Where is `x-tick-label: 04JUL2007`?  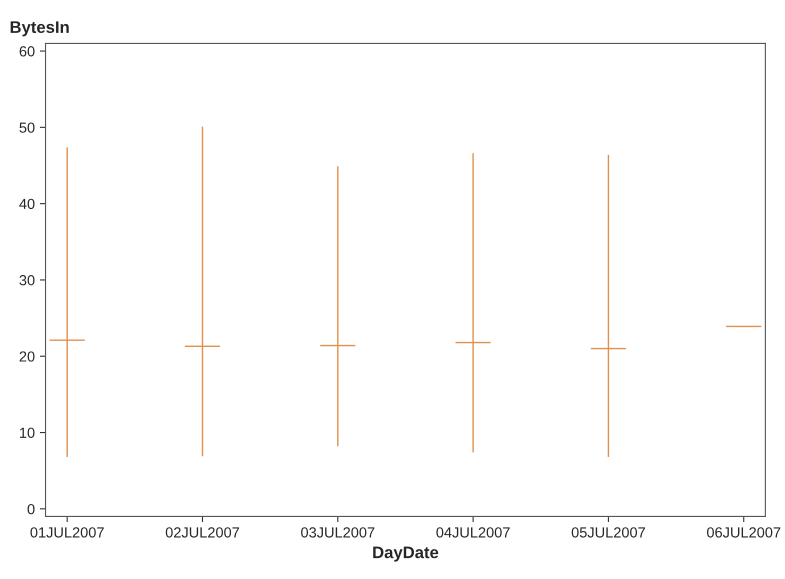 x-tick-label: 04JUL2007 is located at coordinates (473, 532).